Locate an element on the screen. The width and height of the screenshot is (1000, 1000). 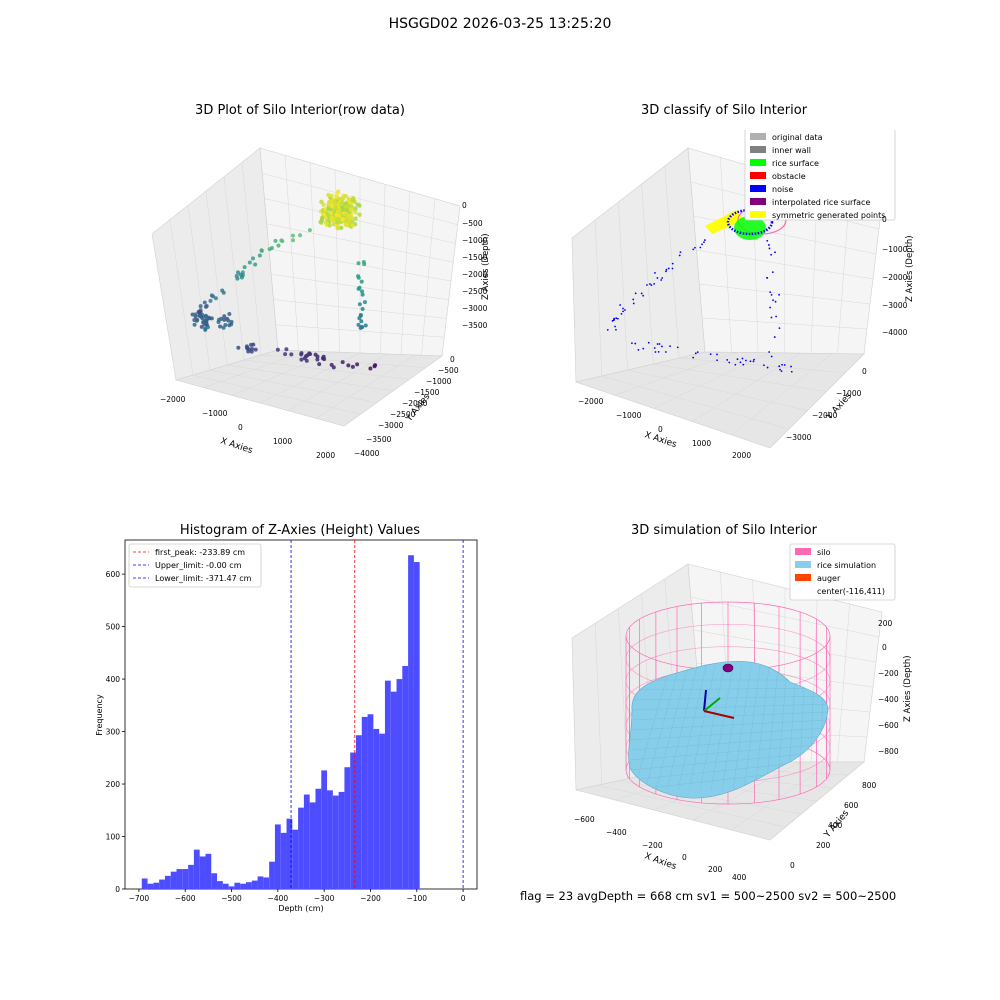
histogram-legend-label: Lower_limit: -371.47 cm is located at coordinates (203, 578).